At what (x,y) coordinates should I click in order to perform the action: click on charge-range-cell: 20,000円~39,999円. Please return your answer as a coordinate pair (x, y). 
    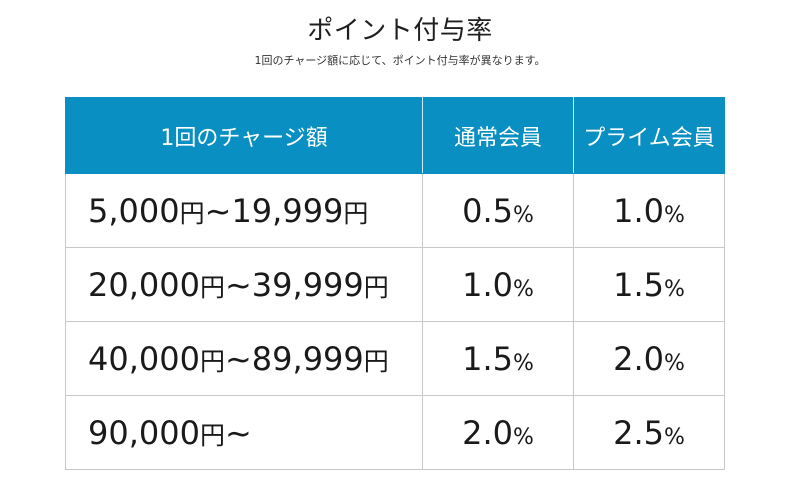
    Looking at the image, I should click on (244, 284).